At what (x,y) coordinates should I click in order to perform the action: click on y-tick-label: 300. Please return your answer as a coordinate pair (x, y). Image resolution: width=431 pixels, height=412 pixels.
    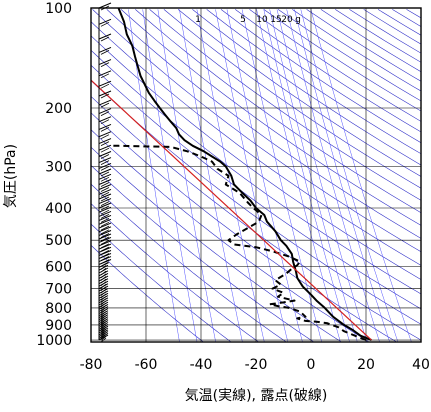
    Looking at the image, I should click on (58, 168).